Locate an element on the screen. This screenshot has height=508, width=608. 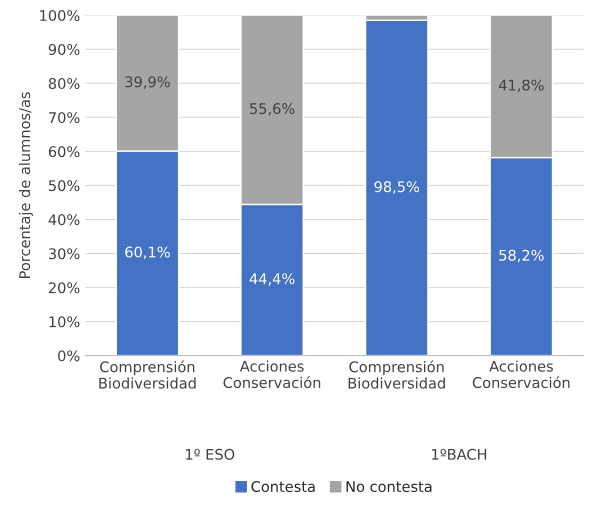
bar is located at coordinates (396, 188).